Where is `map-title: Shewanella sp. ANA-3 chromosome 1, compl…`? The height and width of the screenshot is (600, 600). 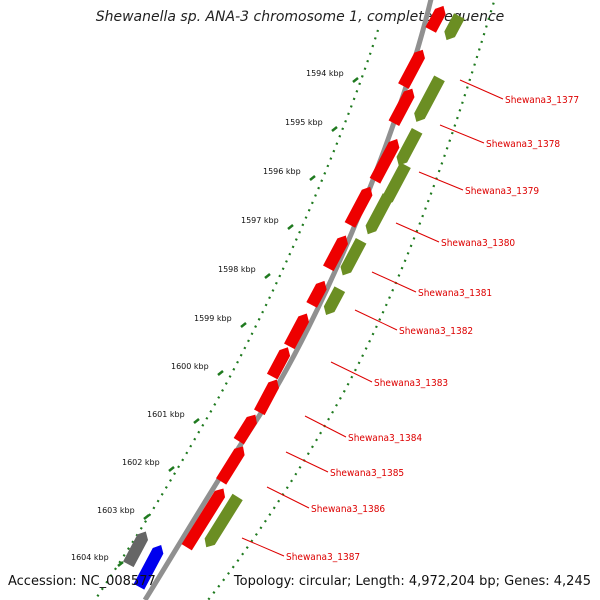 map-title: Shewanella sp. ANA-3 chromosome 1, compl… is located at coordinates (300, 17).